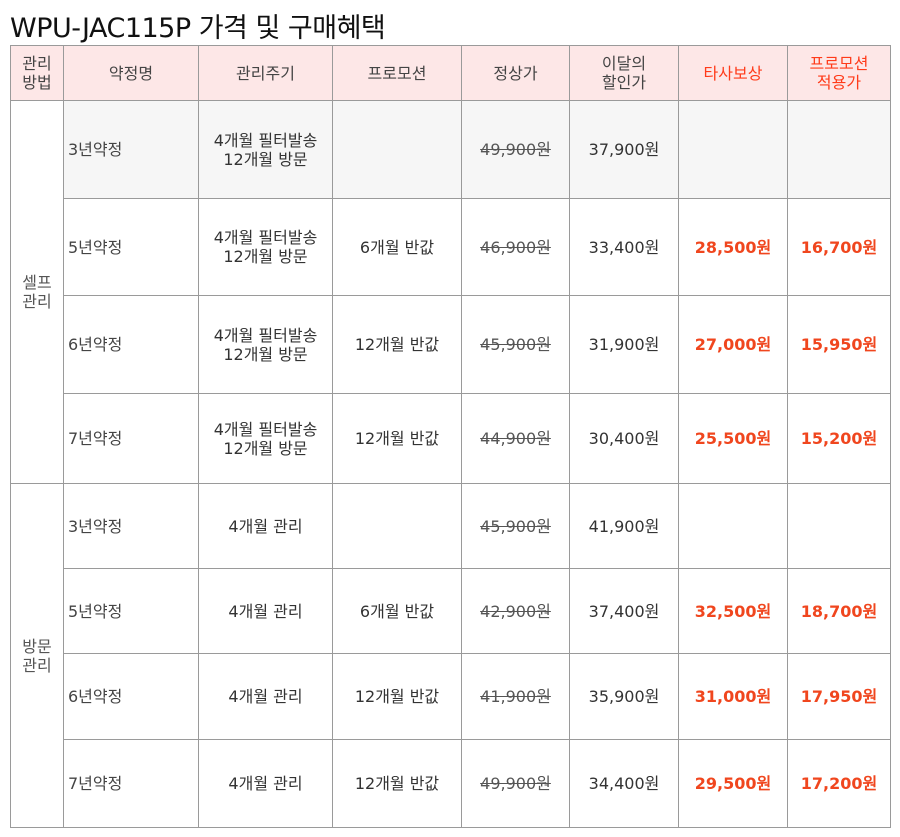 The width and height of the screenshot is (900, 837). I want to click on discount-price-cell: 41,900원, so click(624, 526).